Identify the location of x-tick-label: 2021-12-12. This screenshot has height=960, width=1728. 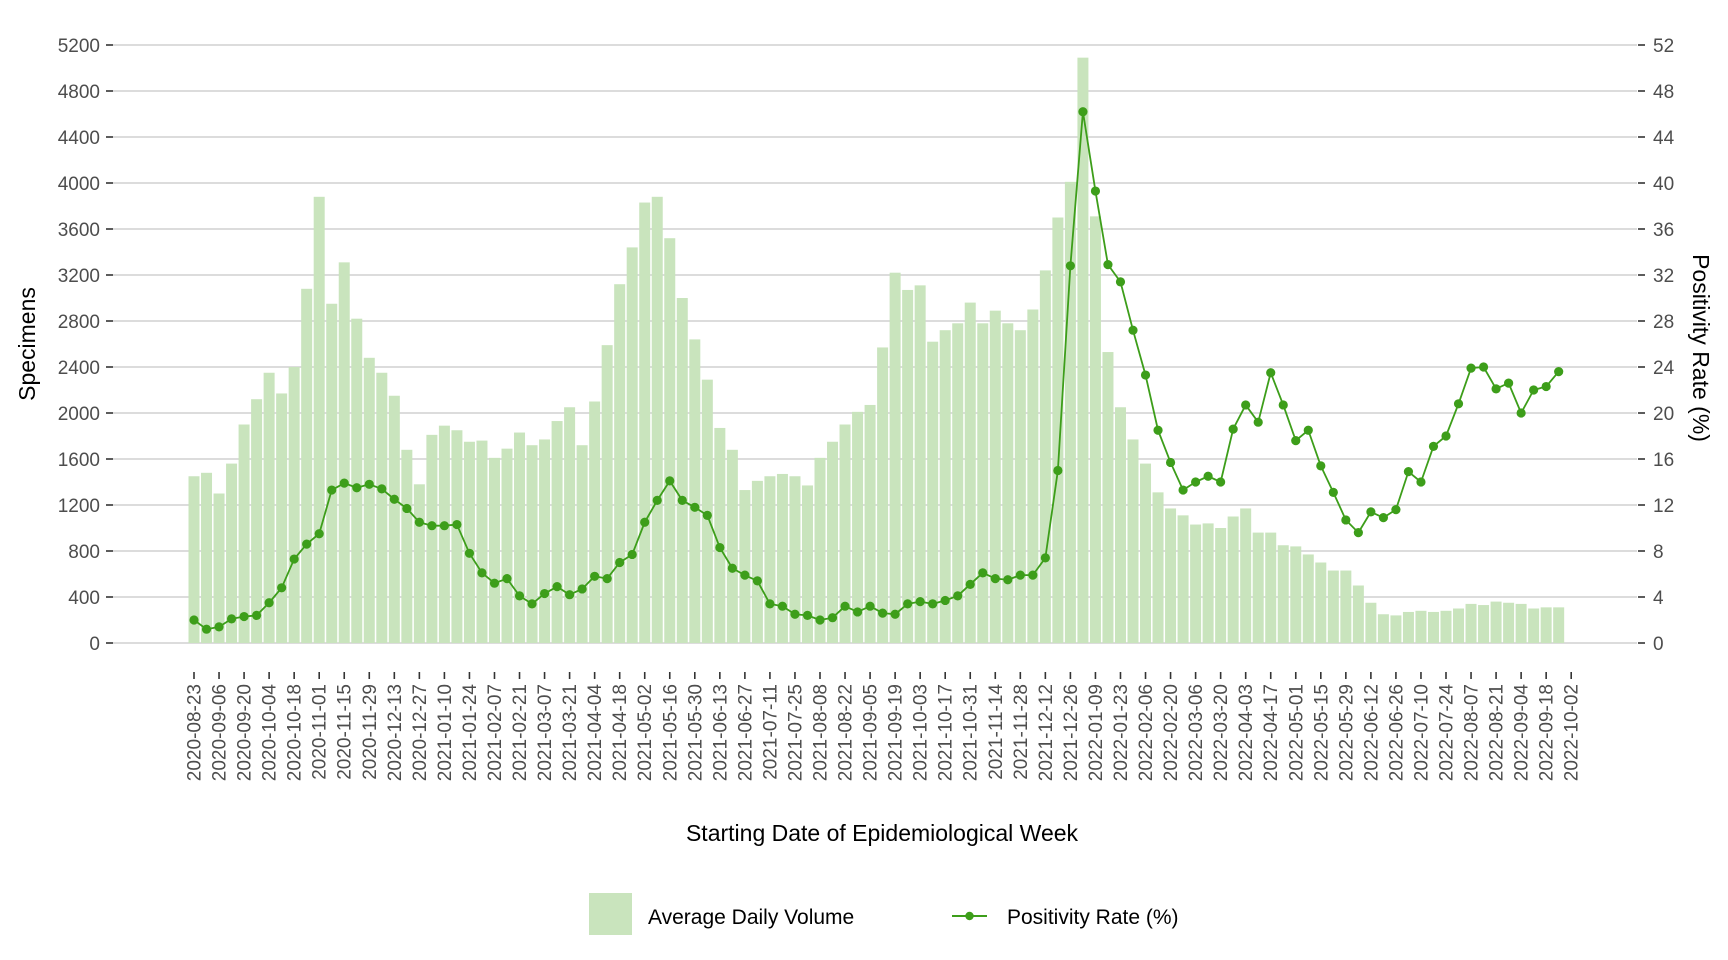
(1046, 732).